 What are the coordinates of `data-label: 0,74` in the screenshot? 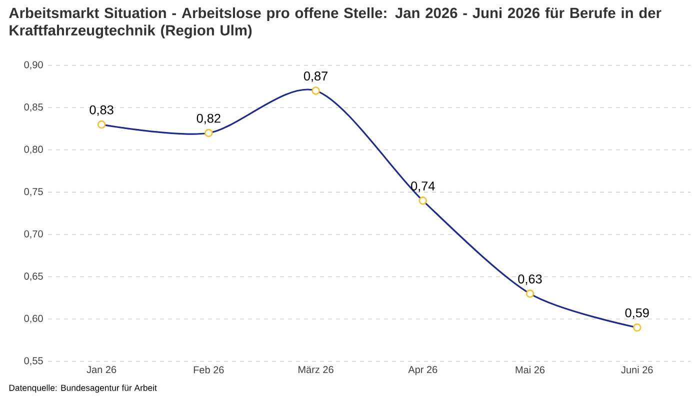 It's located at (423, 186).